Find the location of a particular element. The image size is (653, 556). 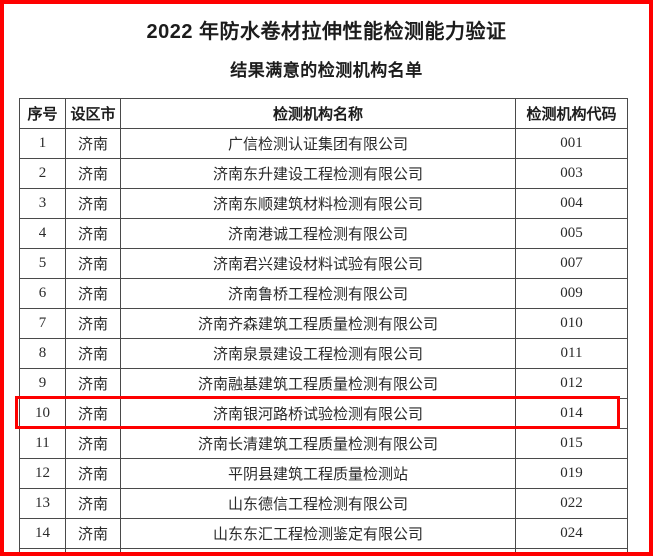

cell-name: 济南泉景建设工程检测有限公司 is located at coordinates (318, 353).